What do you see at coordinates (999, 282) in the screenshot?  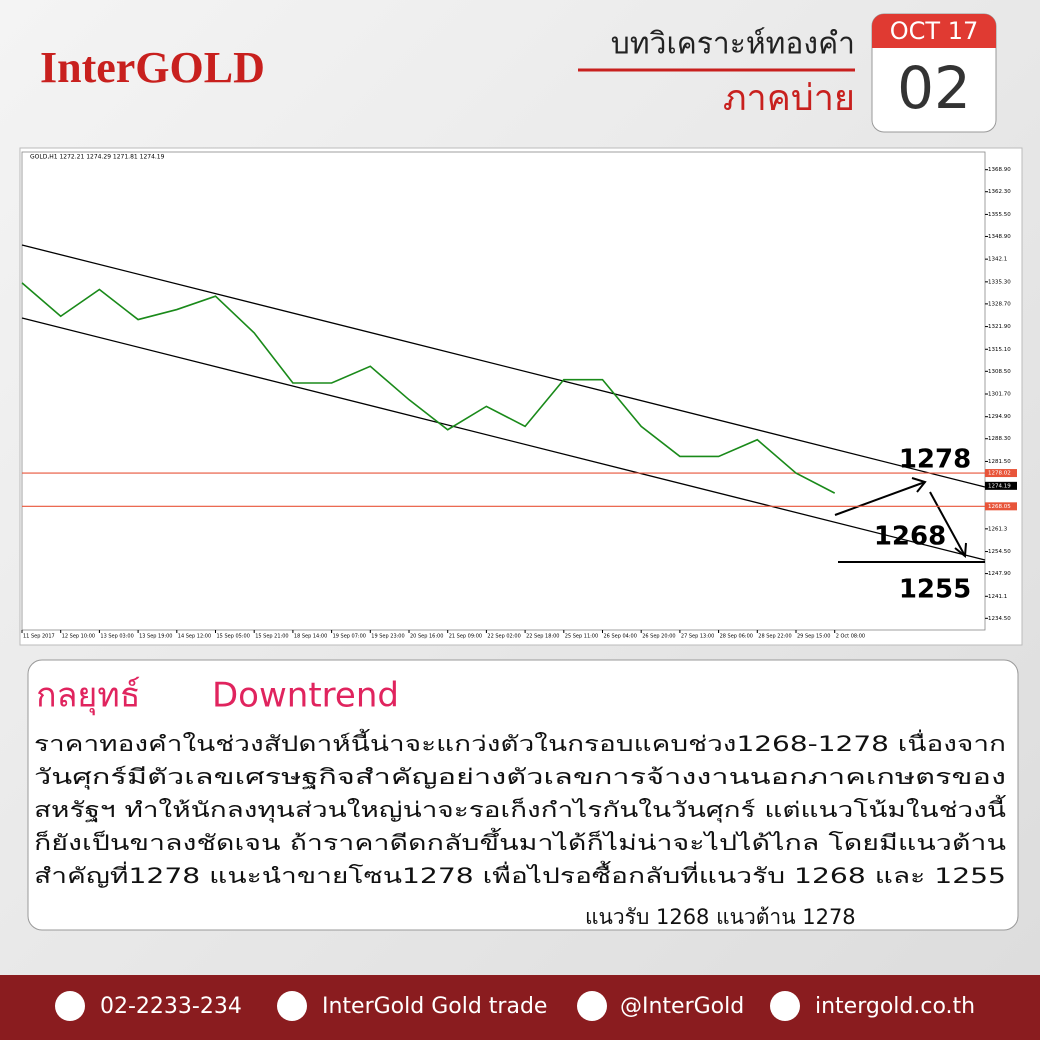 I see `y-tick-label: 1335.30` at bounding box center [999, 282].